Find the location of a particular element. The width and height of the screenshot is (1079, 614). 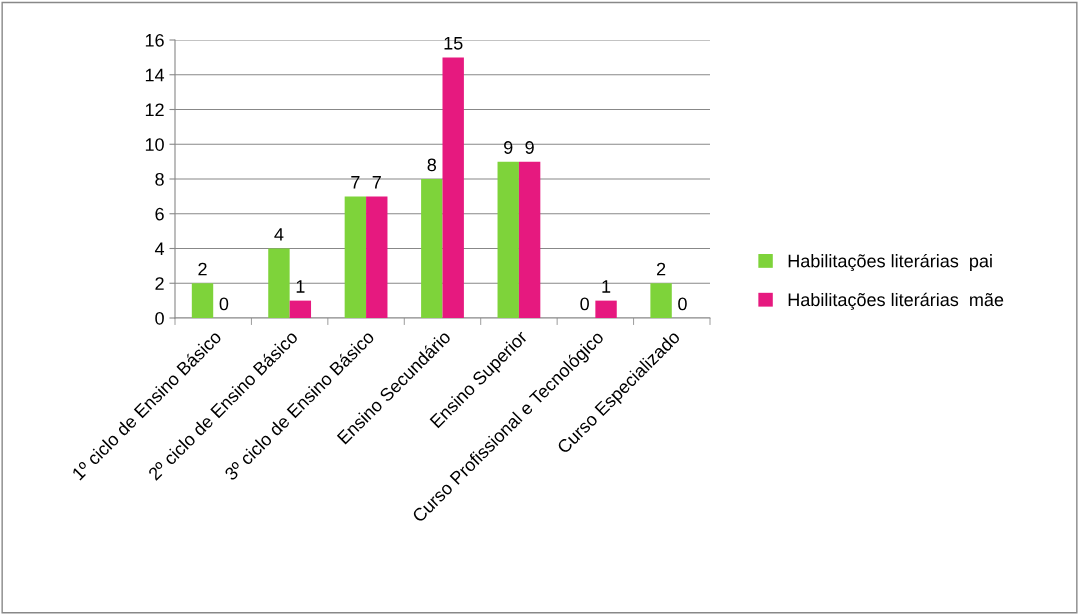

y-tick-label: 16 is located at coordinates (154, 40).